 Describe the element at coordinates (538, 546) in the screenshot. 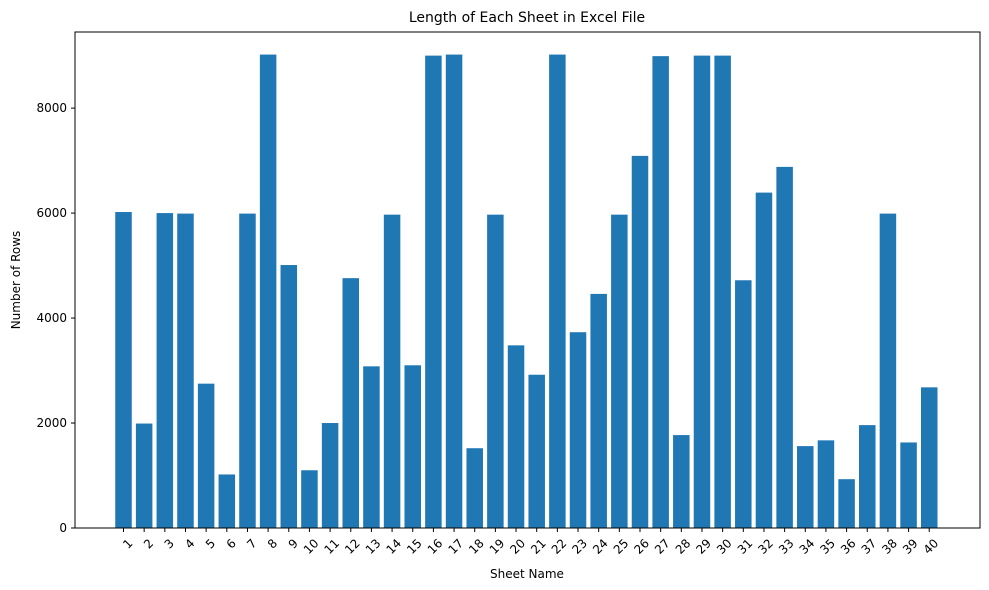

I see `x-tick-label: 21` at that location.